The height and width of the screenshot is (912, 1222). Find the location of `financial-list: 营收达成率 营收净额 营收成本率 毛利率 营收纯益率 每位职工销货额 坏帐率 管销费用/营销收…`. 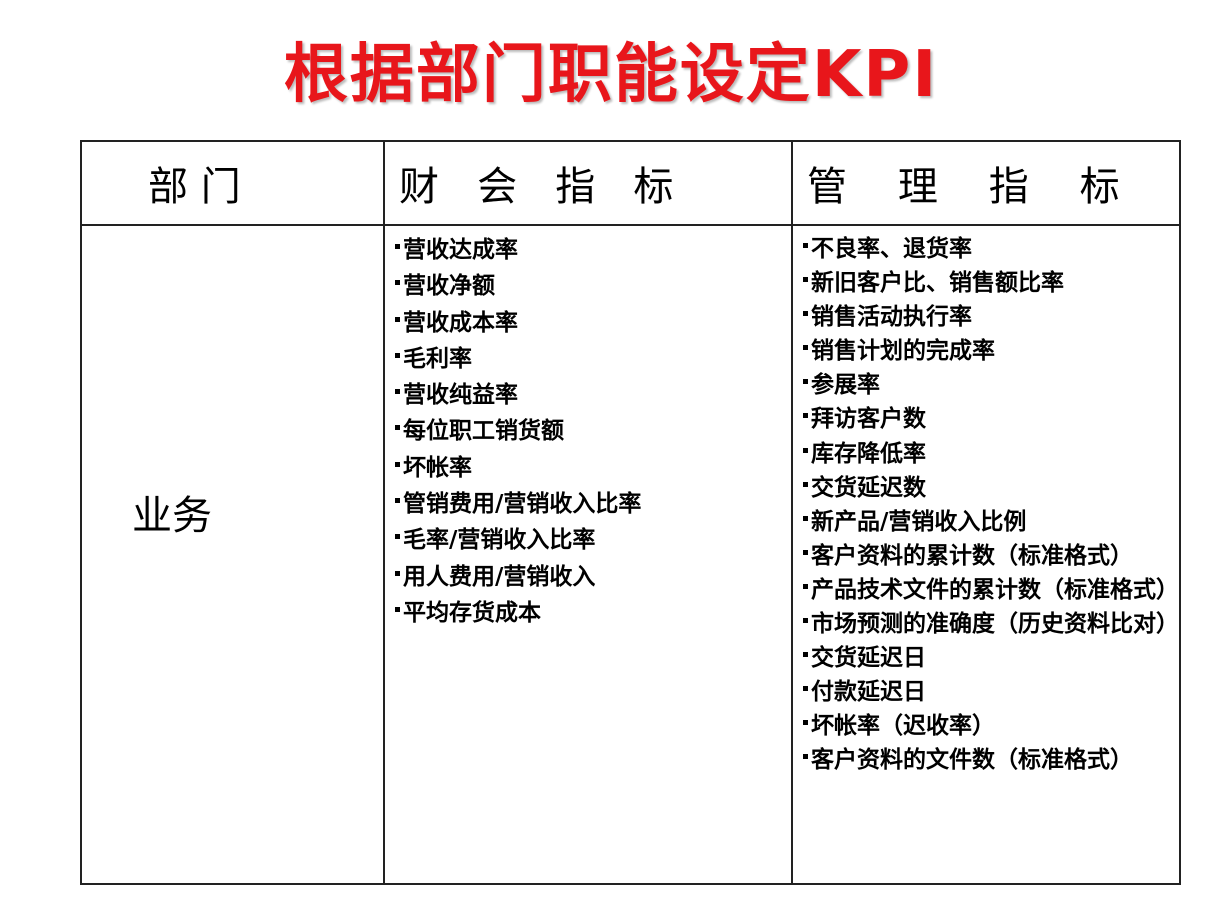

financial-list: 营收达成率 营收净额 营收成本率 毛利率 营收纯益率 每位职工销货额 坏帐率 管销费用/营销收… is located at coordinates (588, 428).